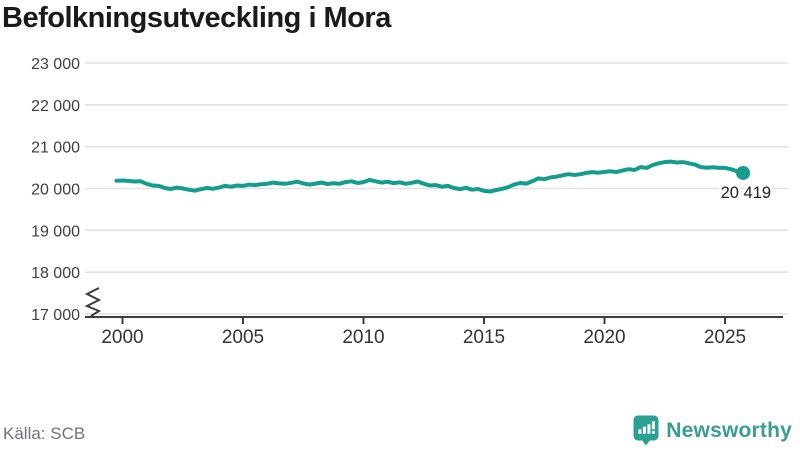 This screenshot has height=450, width=800. I want to click on y-tick-label: 20 000, so click(55, 190).